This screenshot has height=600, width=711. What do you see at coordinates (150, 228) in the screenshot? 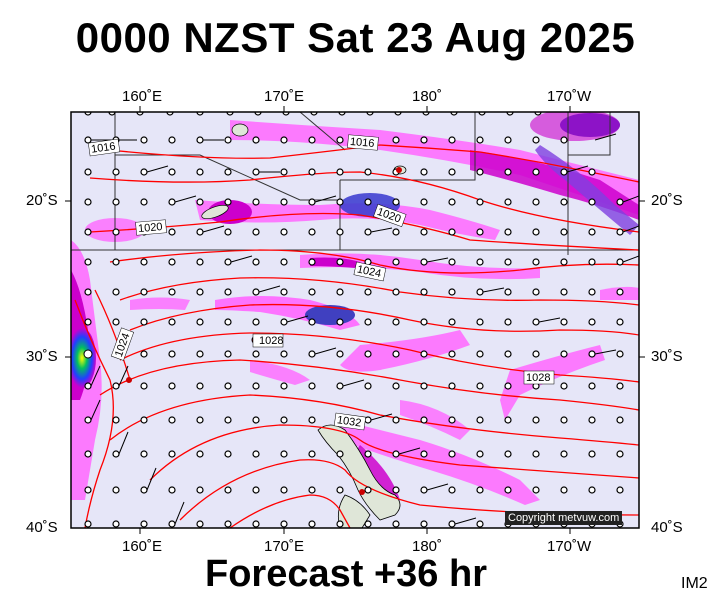
I see `isobar-label: 1020` at bounding box center [150, 228].